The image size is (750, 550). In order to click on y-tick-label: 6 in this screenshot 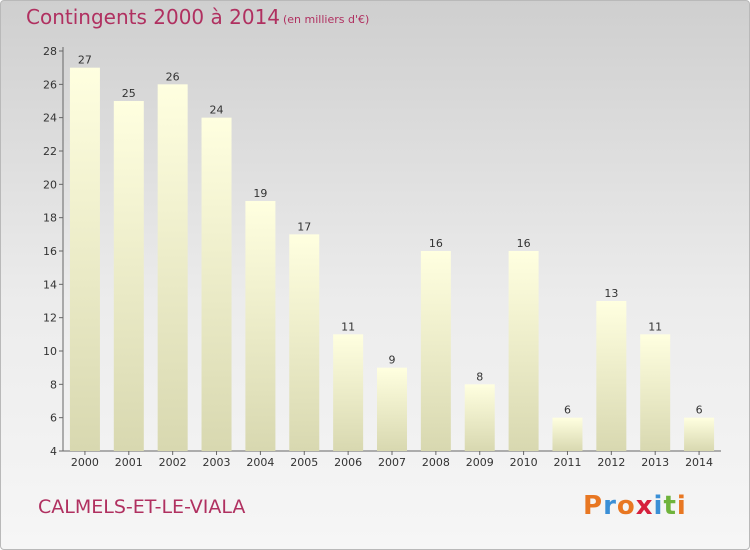, I will do `click(53, 418)`.